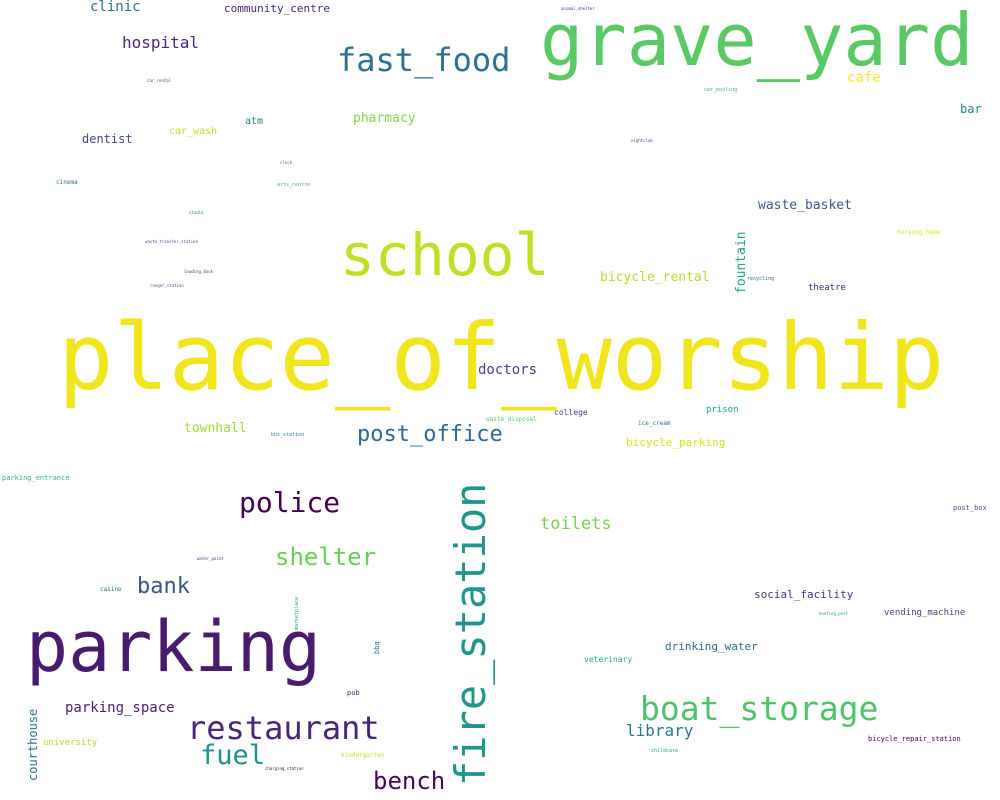 The image size is (1000, 800). I want to click on word-atm: atm, so click(254, 121).